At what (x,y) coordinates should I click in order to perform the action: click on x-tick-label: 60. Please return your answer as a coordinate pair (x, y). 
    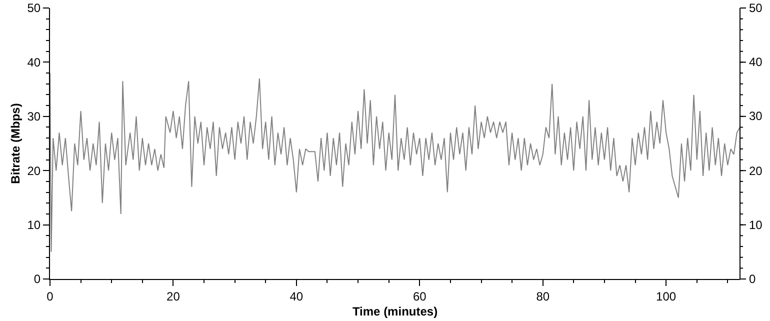
    Looking at the image, I should click on (419, 296).